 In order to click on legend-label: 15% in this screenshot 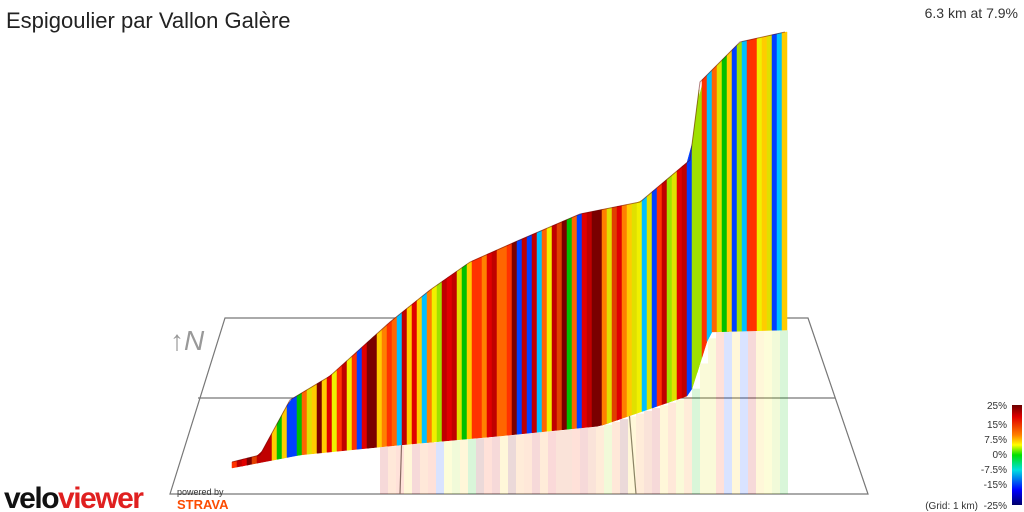, I will do `click(997, 425)`.